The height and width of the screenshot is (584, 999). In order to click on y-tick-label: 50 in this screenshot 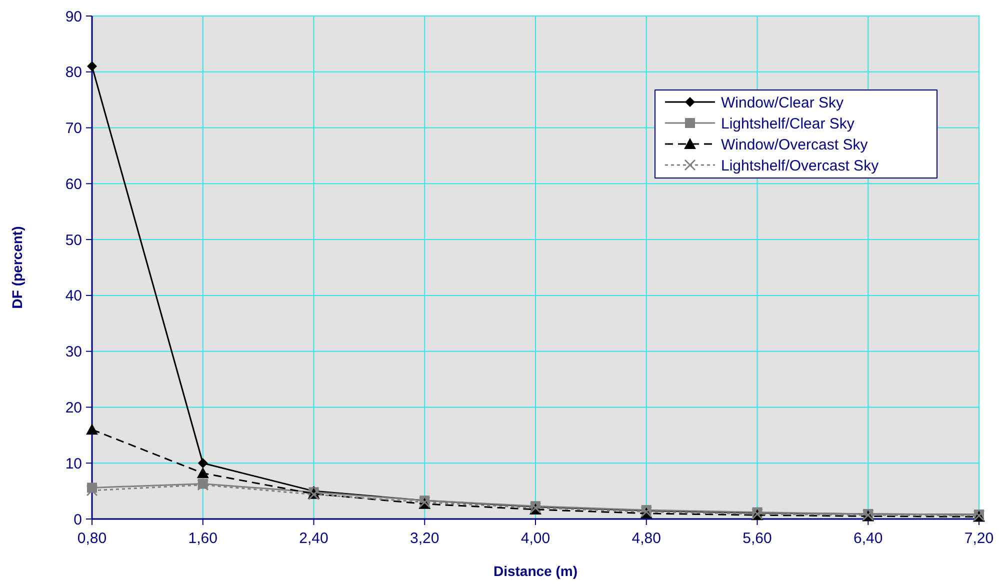, I will do `click(73, 240)`.